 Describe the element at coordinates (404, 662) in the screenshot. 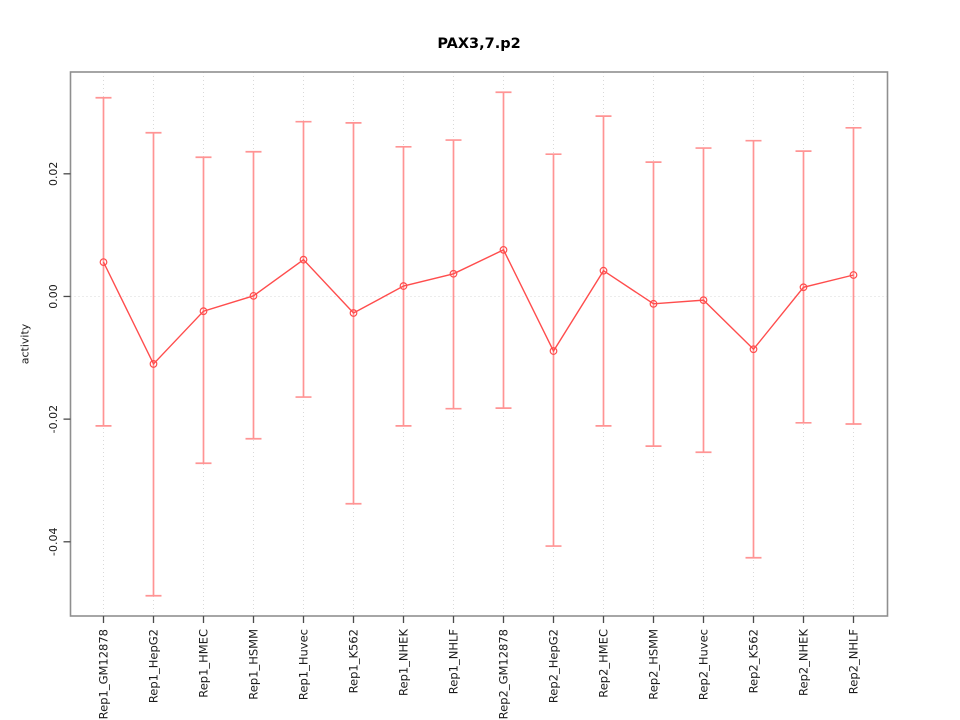

I see `x-tick-label: Rep1_NHEK` at that location.